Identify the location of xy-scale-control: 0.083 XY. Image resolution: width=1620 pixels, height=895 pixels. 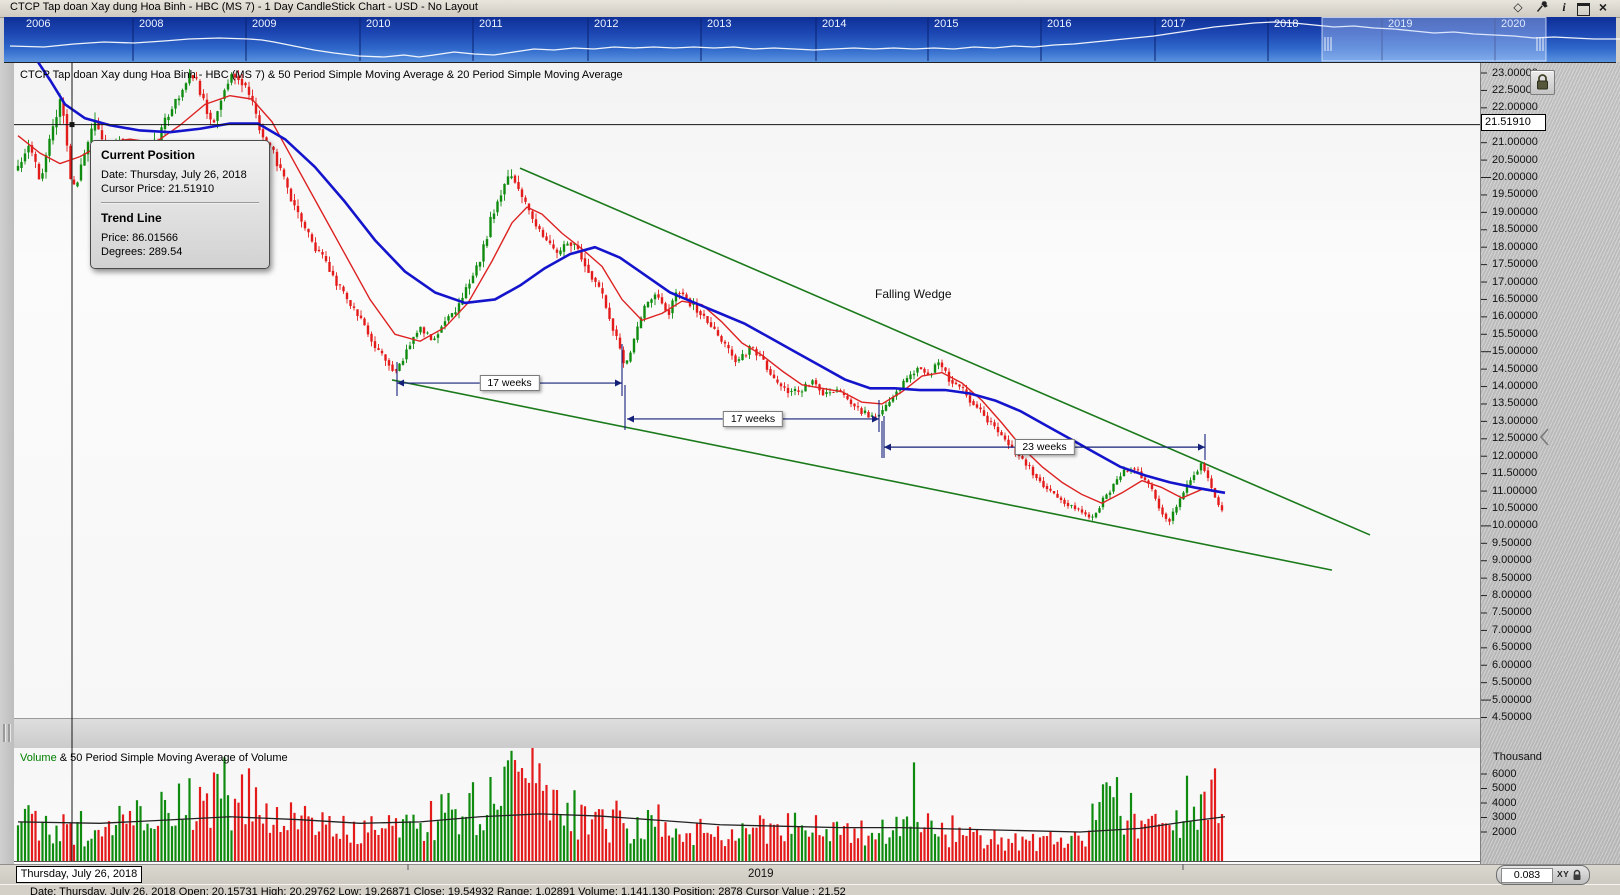
(1543, 875).